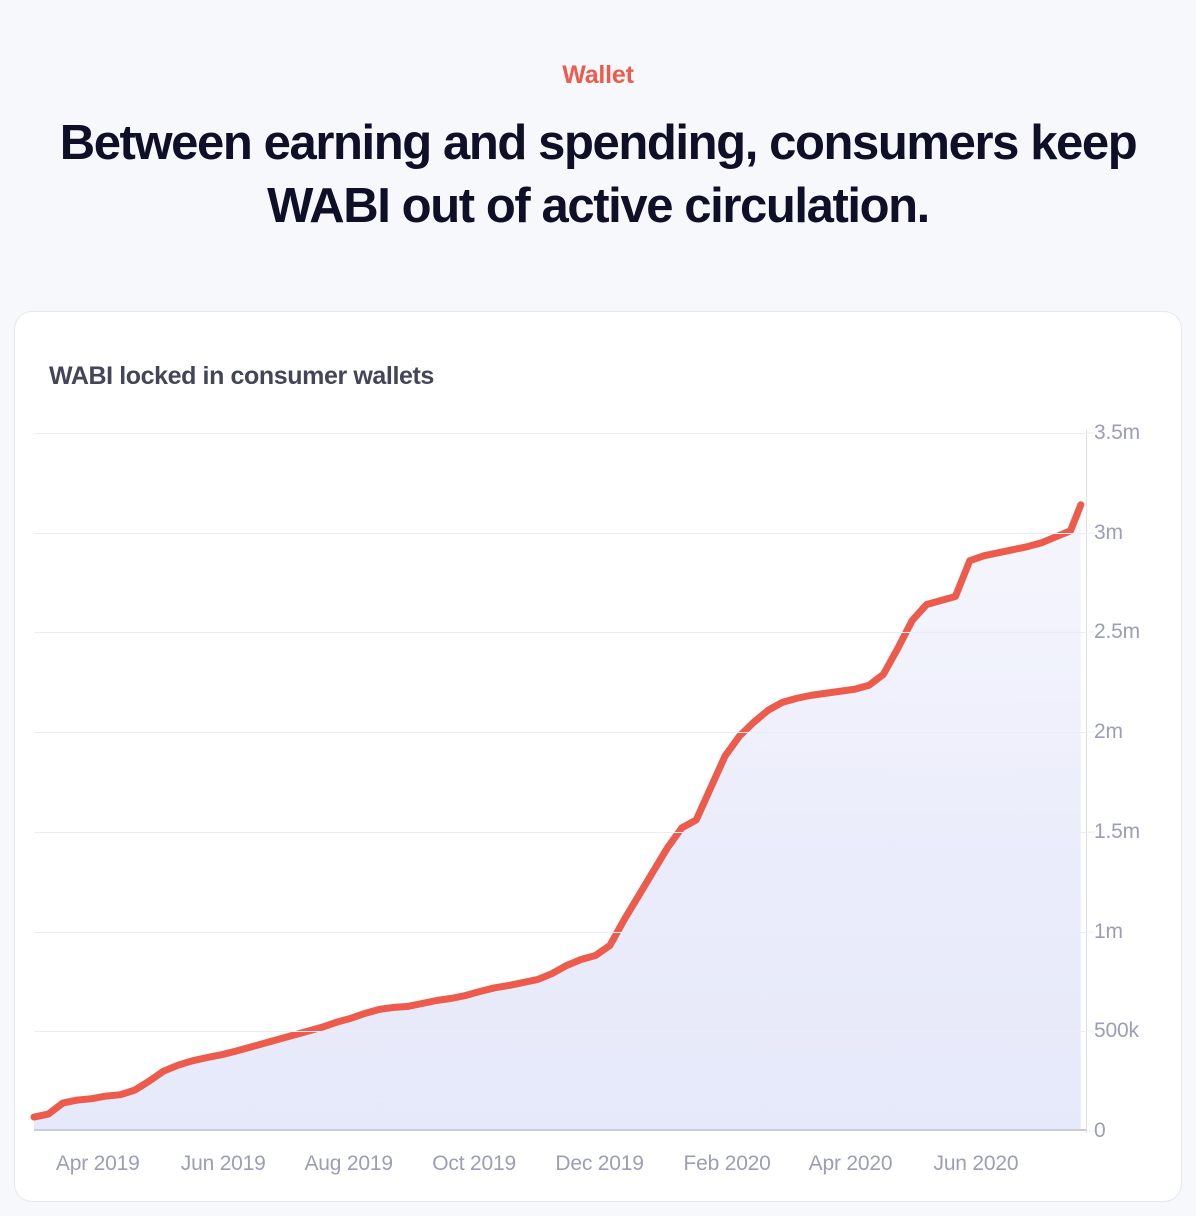 This screenshot has height=1216, width=1196. I want to click on x-axis-tick-label: Apr 2019, so click(97, 1163).